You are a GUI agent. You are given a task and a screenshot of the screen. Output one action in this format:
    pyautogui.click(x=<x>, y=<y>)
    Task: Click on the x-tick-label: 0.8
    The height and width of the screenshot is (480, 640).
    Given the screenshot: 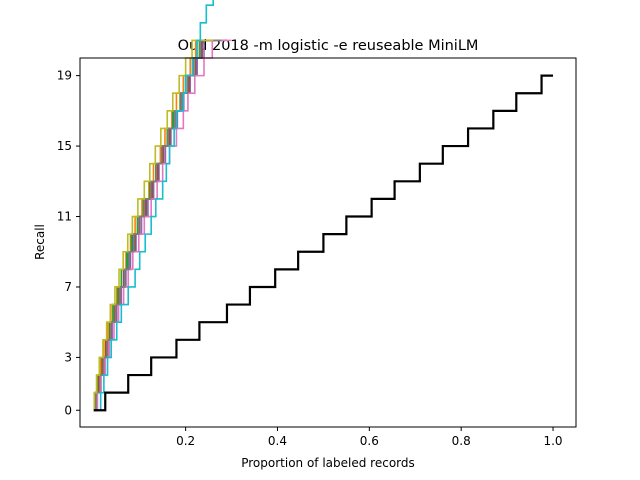 What is the action you would take?
    pyautogui.click(x=461, y=441)
    